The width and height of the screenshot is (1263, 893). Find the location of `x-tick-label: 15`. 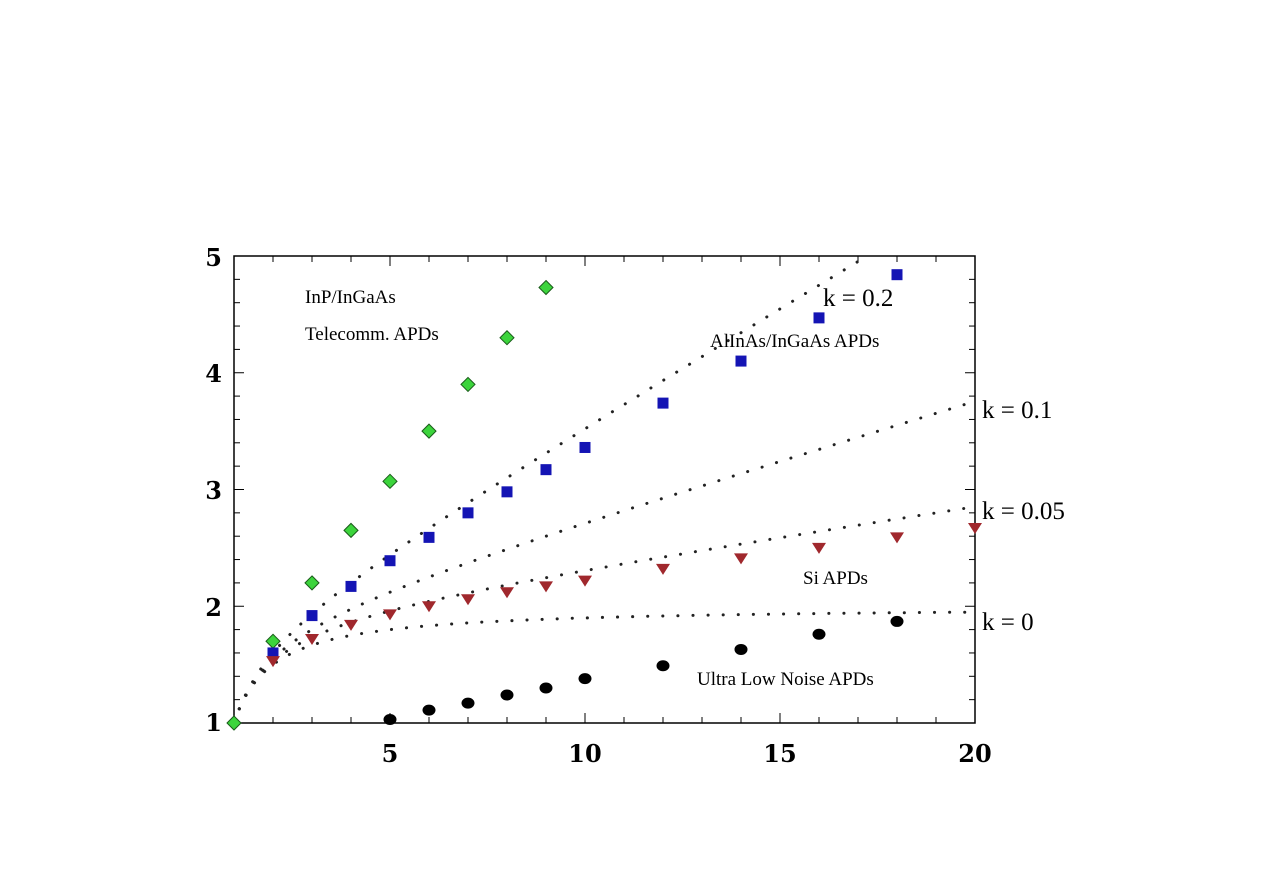

x-tick-label: 15 is located at coordinates (779, 753).